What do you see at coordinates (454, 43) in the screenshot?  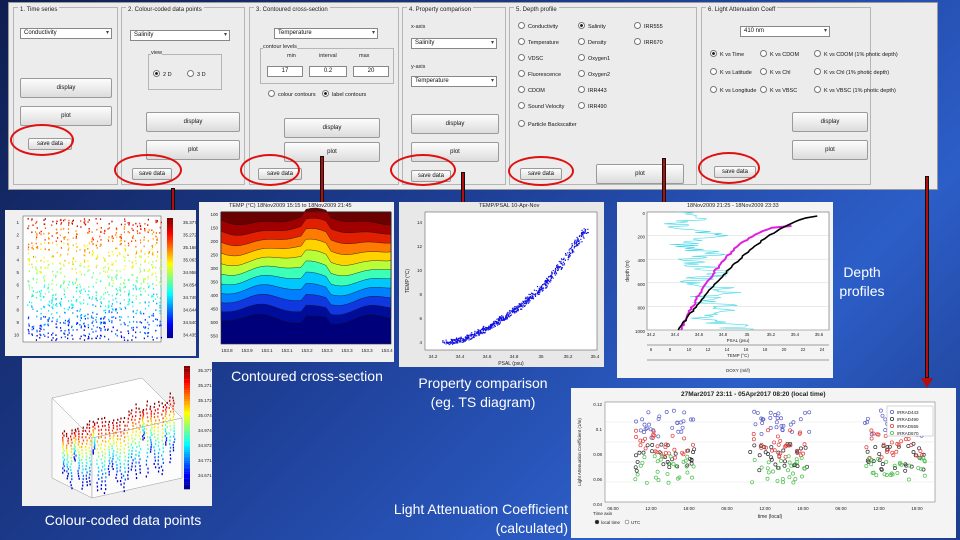 I see `x-axis-dropdown: Salinity` at bounding box center [454, 43].